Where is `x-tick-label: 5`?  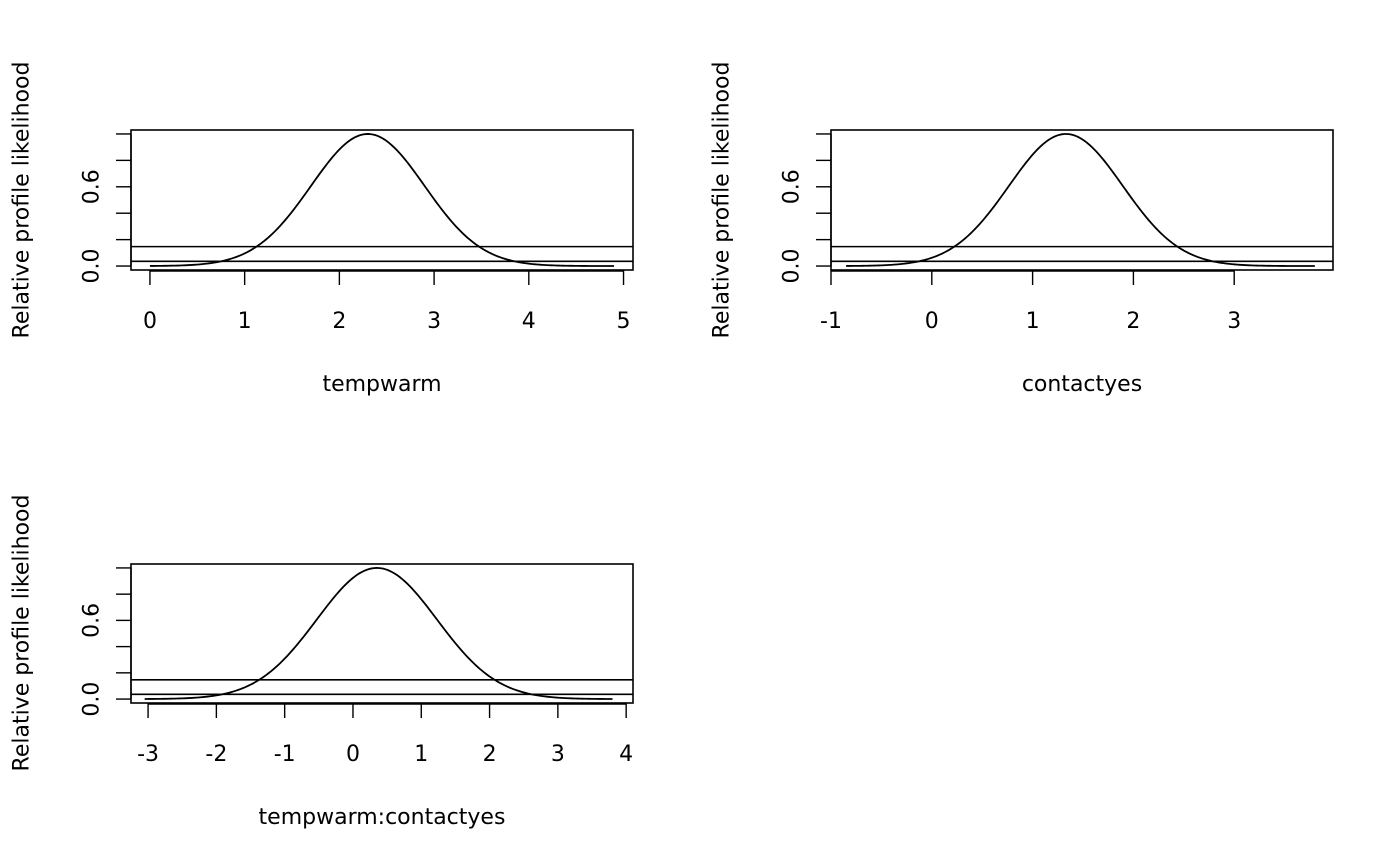 x-tick-label: 5 is located at coordinates (624, 321).